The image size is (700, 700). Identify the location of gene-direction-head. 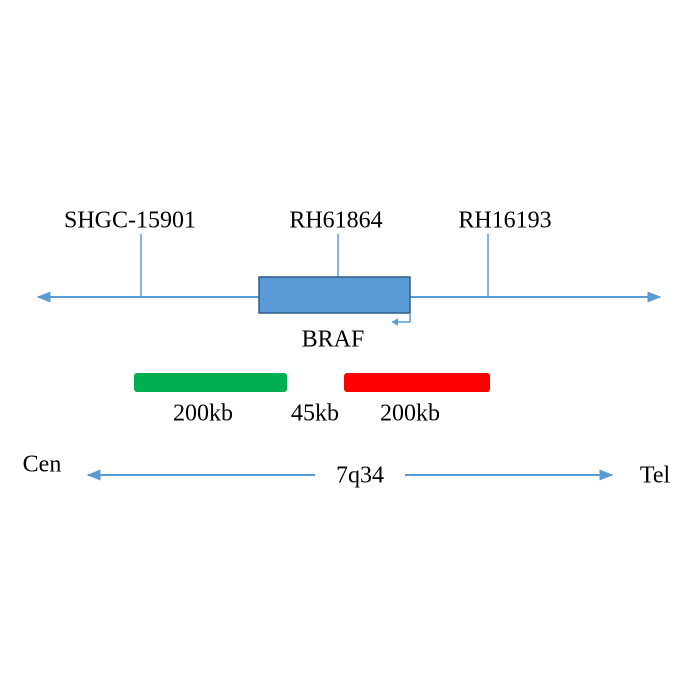
(395, 322).